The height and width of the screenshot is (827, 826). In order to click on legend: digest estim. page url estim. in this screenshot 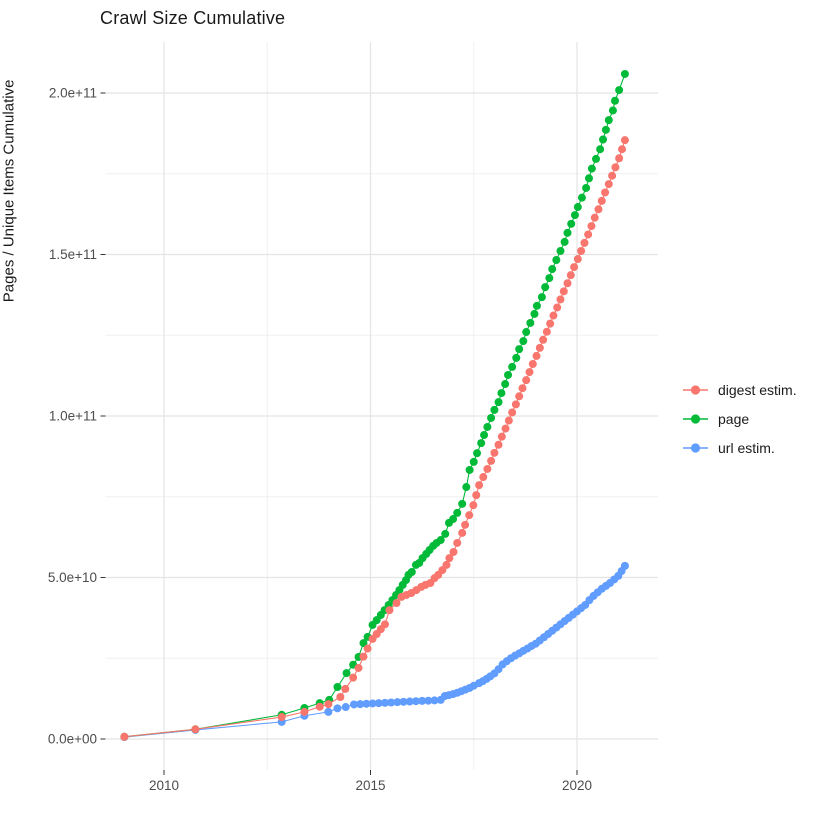, I will do `click(739, 419)`.